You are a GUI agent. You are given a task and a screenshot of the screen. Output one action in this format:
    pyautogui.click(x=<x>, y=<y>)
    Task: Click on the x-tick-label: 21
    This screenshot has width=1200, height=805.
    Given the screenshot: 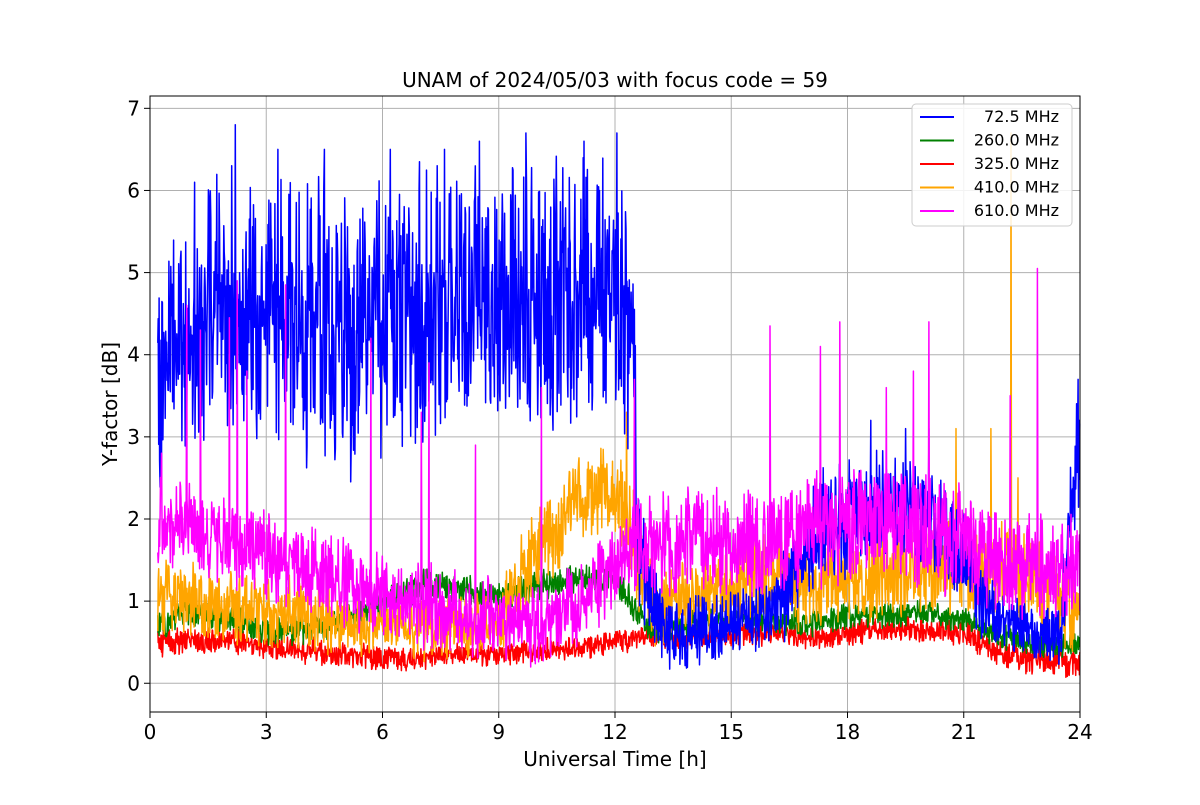 What is the action you would take?
    pyautogui.click(x=963, y=732)
    